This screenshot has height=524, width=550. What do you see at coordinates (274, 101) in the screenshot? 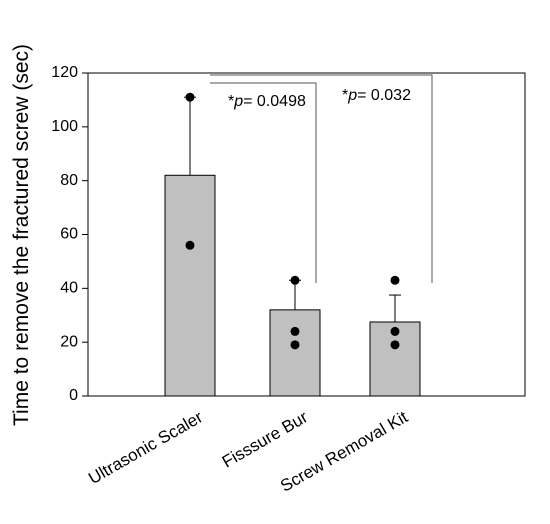
I see `annotation-part: = 0.0498` at bounding box center [274, 101].